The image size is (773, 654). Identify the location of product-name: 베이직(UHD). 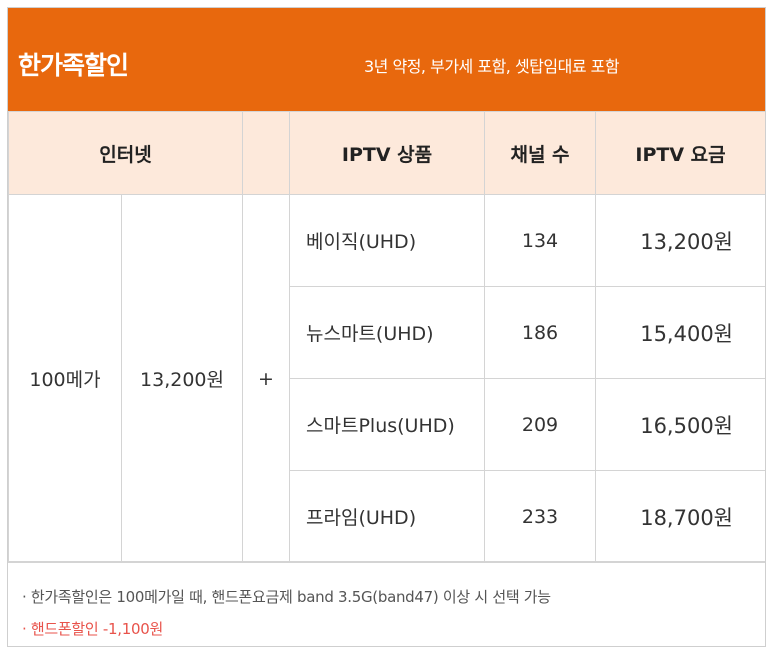
(387, 240).